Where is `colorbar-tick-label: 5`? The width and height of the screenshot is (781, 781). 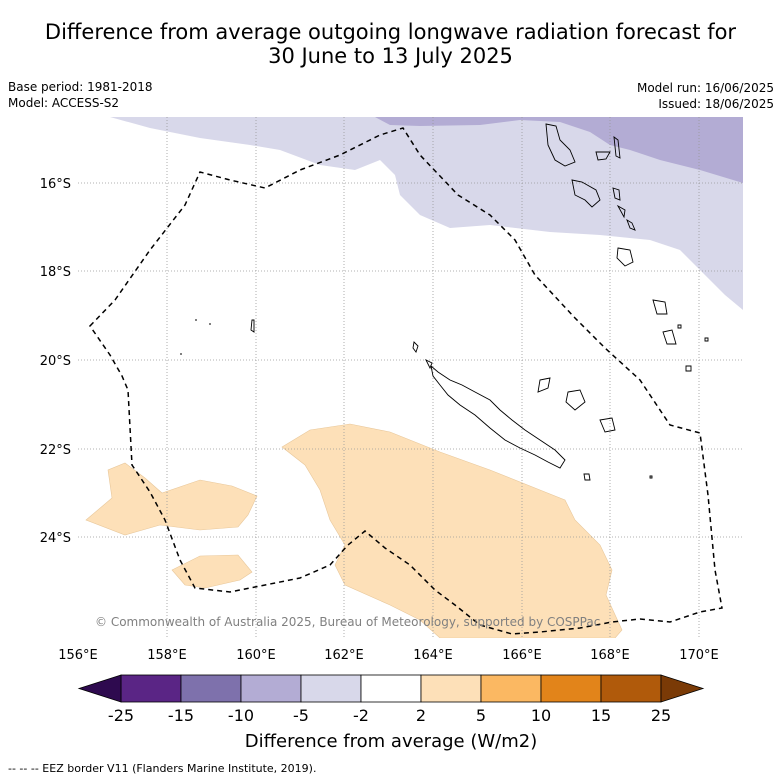
colorbar-tick-label: 5 is located at coordinates (481, 715).